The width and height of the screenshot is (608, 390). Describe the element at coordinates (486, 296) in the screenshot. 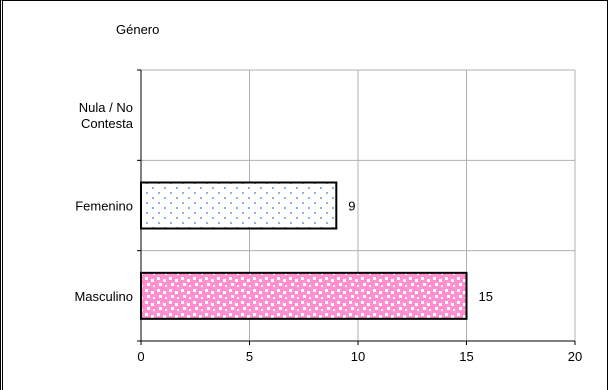

I see `data-label: 15` at that location.